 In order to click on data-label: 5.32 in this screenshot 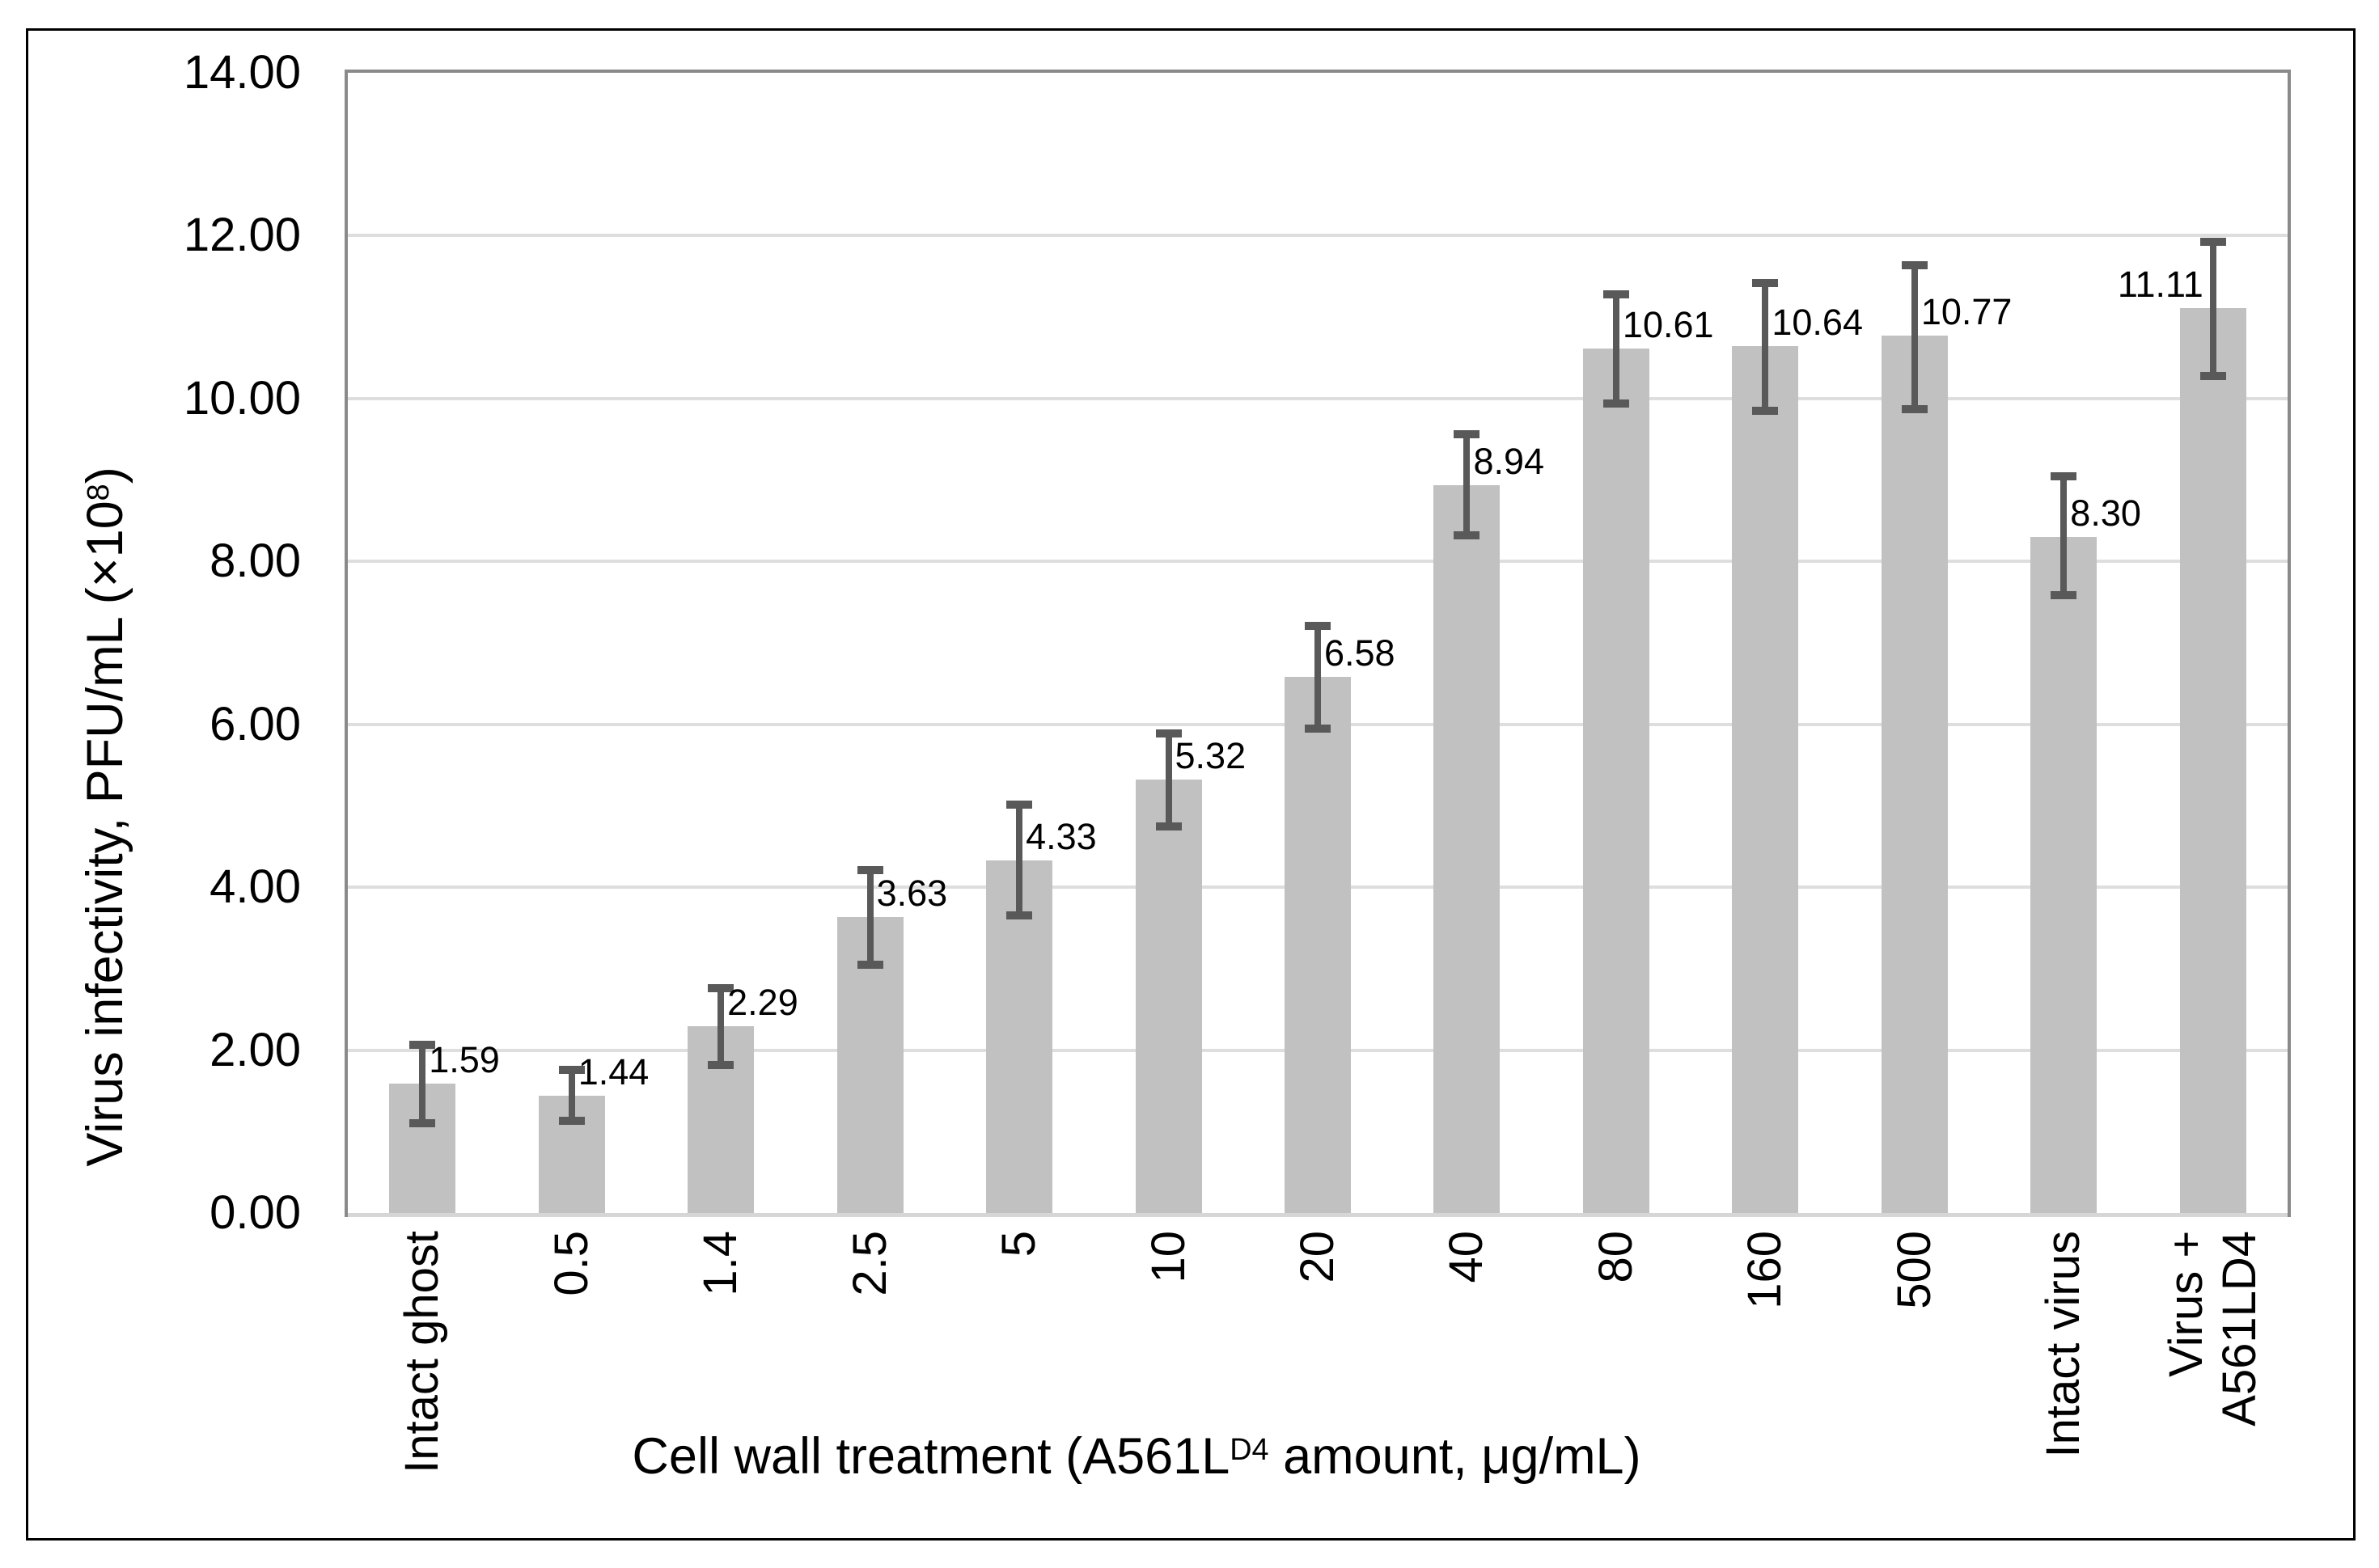, I will do `click(1211, 756)`.